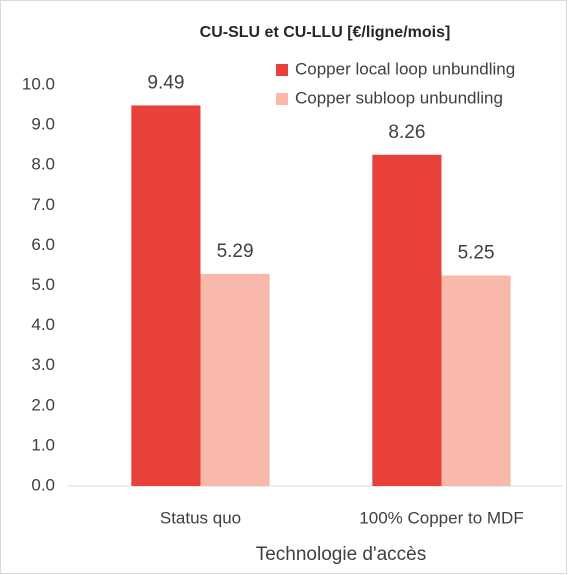  What do you see at coordinates (399, 97) in the screenshot?
I see `legend-label: Copper subloop unbundling` at bounding box center [399, 97].